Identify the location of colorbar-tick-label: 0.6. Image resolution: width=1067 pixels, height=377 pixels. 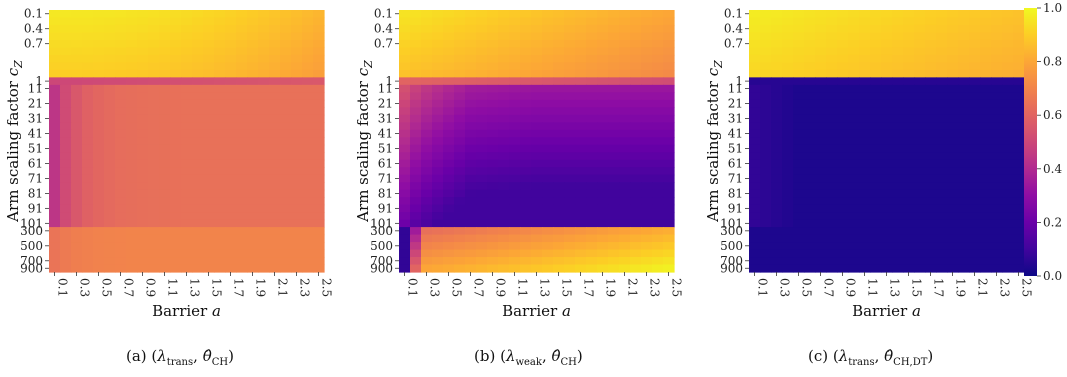
(1052, 115).